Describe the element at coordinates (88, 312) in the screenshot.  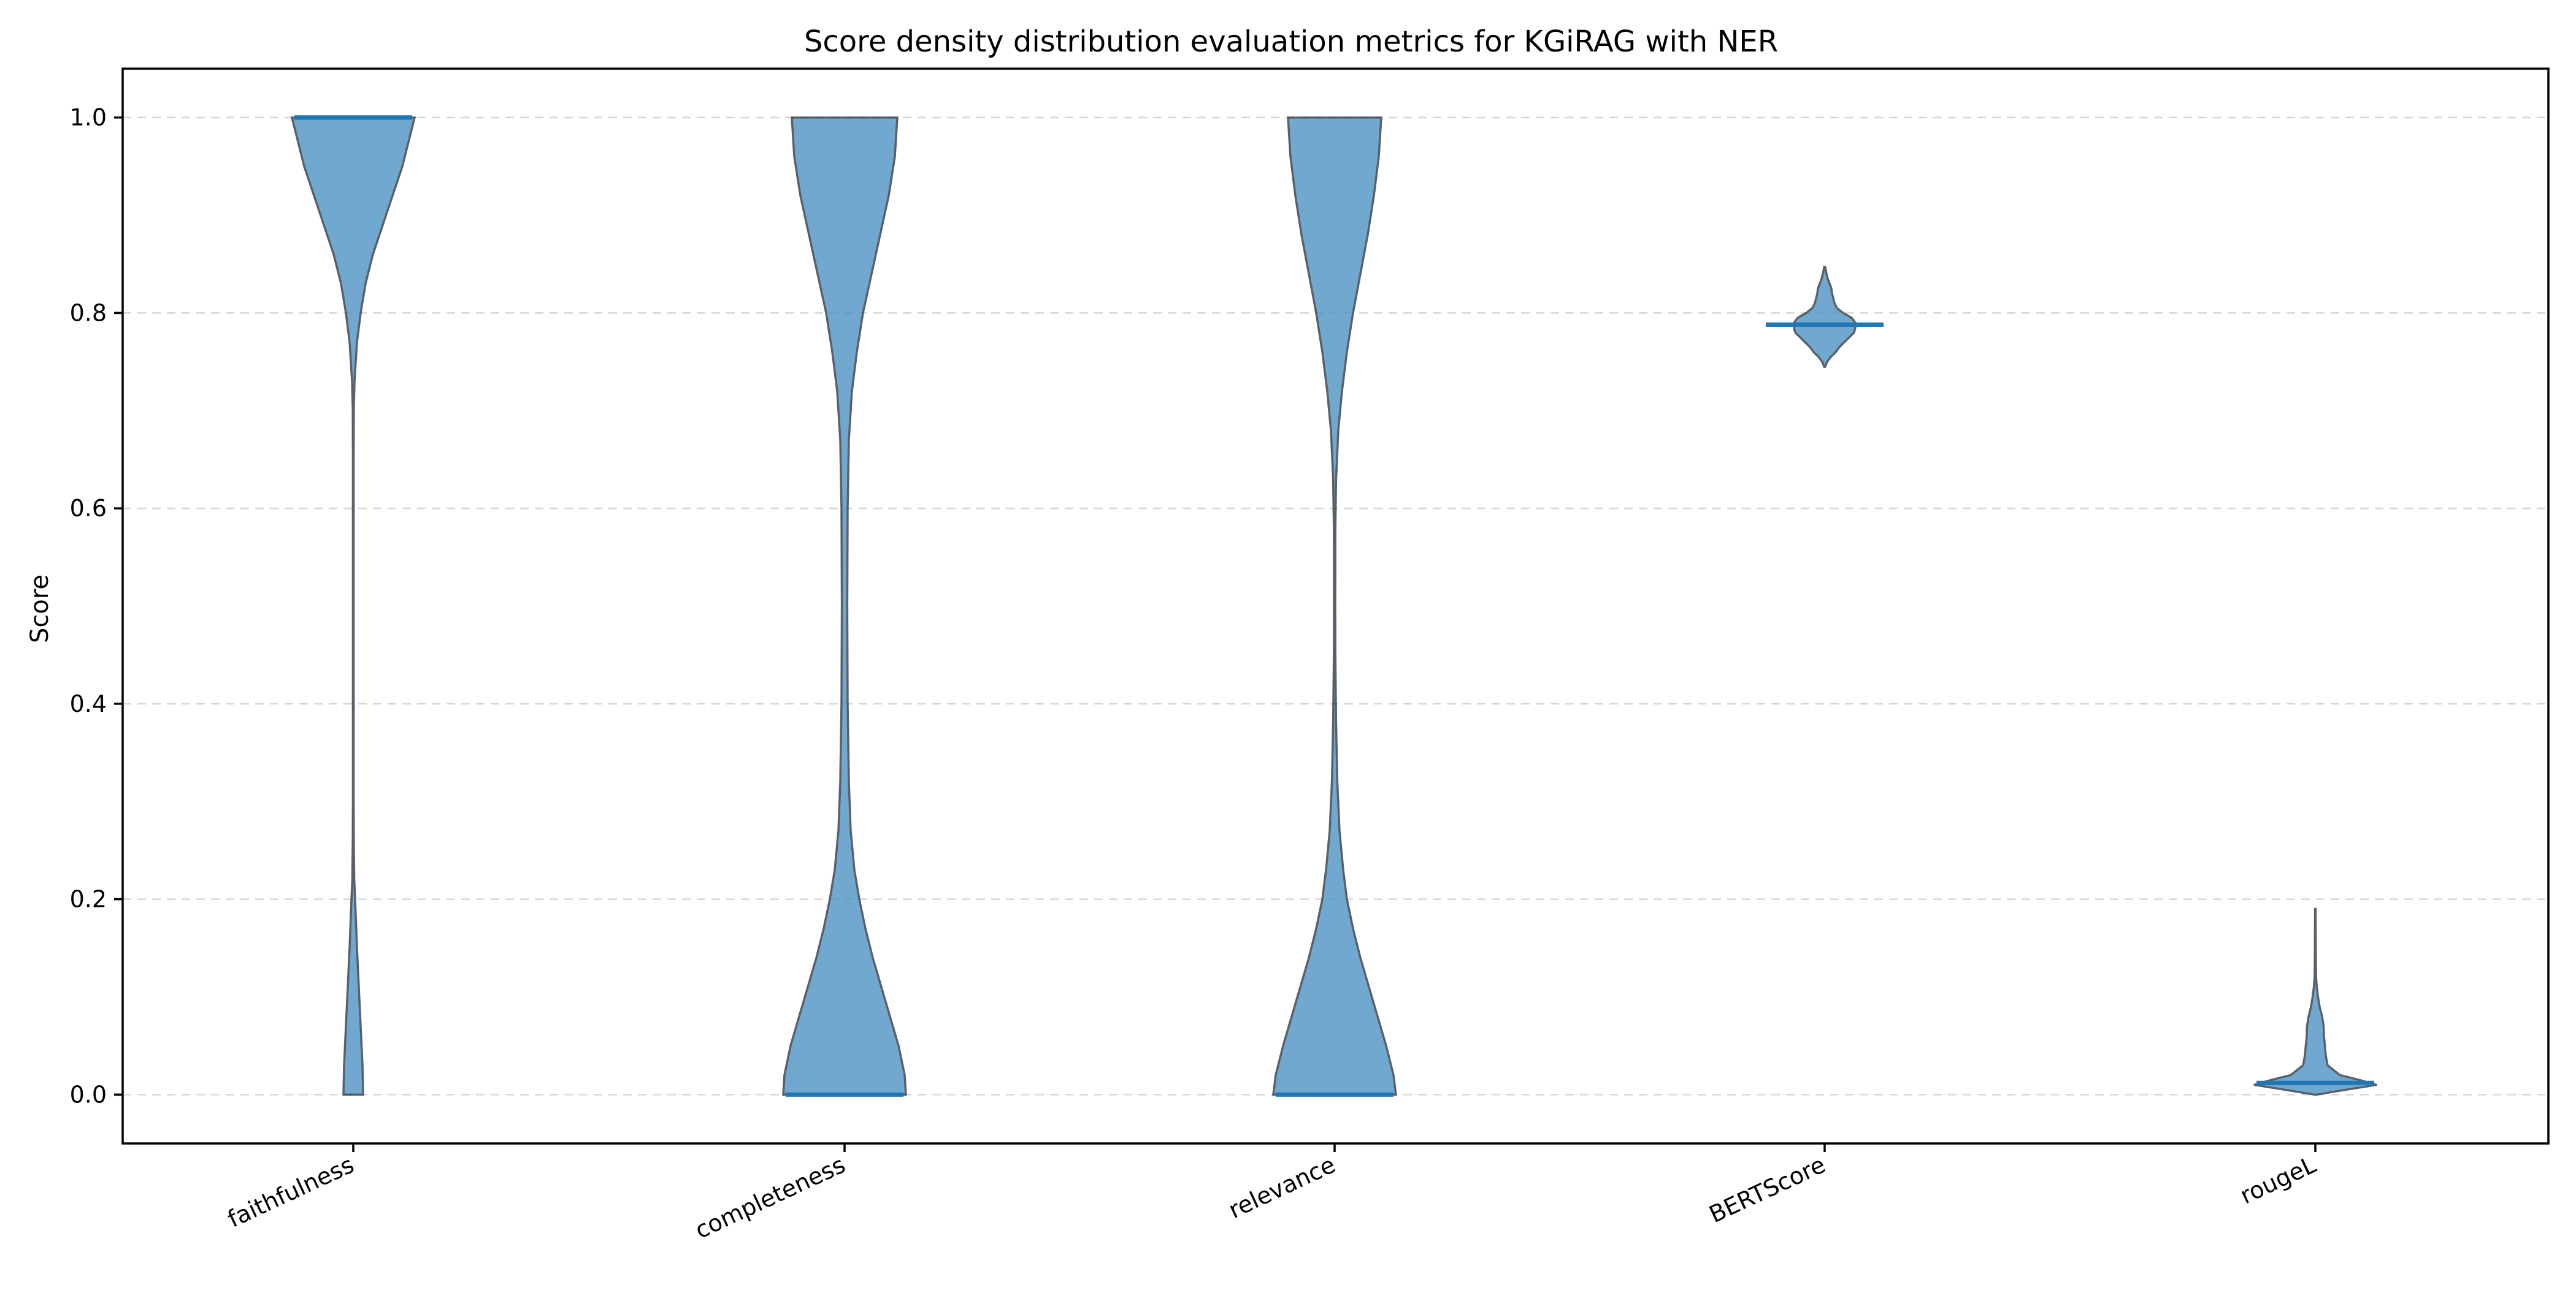
I see `y-tick-label: 0.8` at that location.